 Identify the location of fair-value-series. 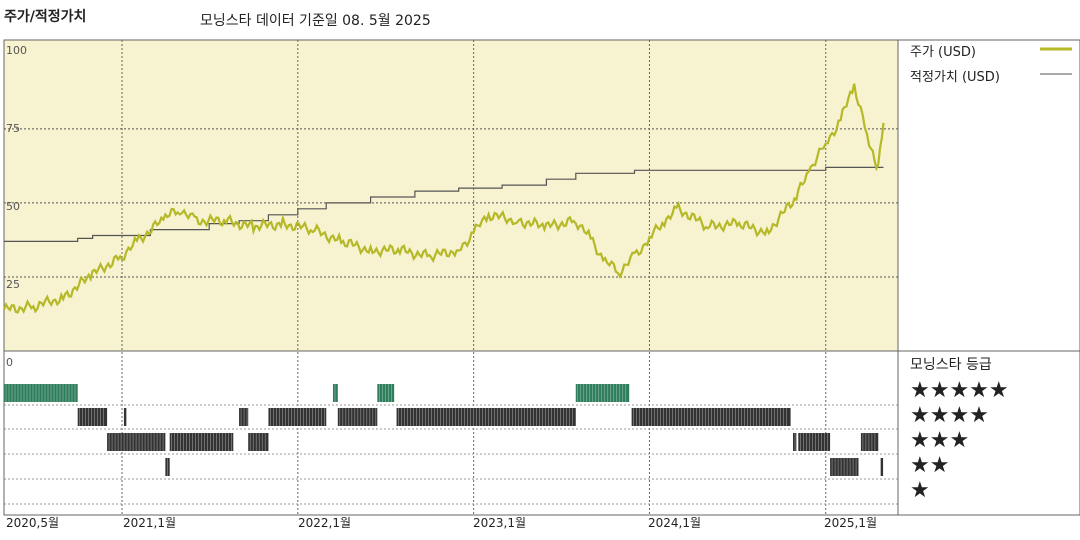
(444, 204).